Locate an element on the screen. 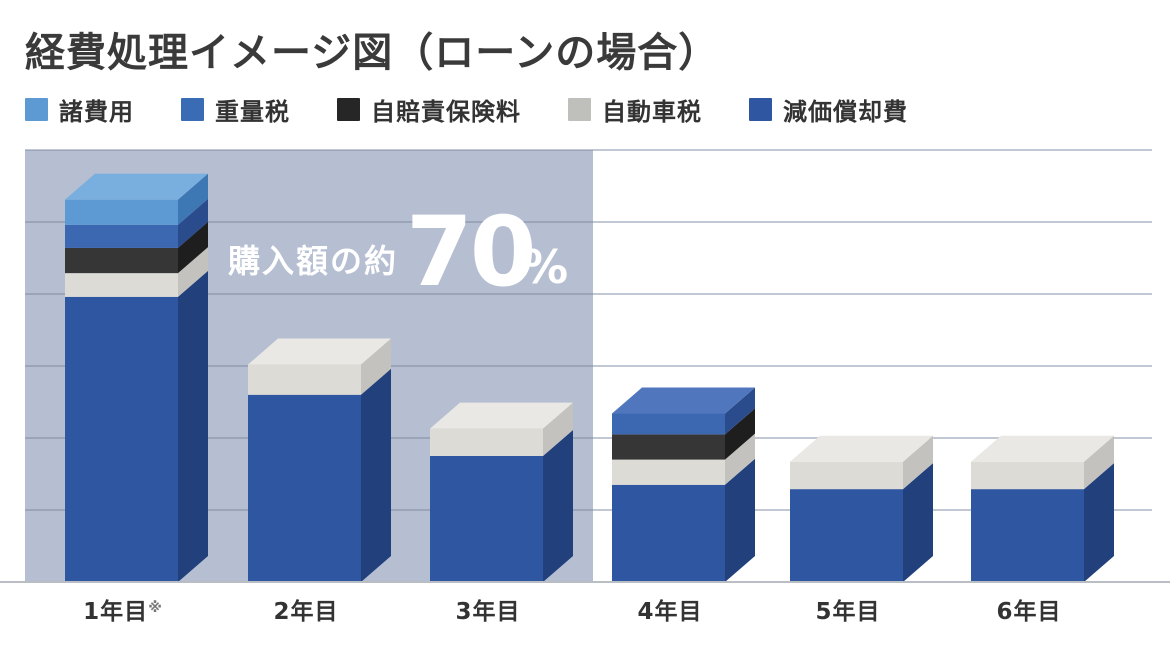  legend-item-label: 自賠責保険料 is located at coordinates (446, 112).